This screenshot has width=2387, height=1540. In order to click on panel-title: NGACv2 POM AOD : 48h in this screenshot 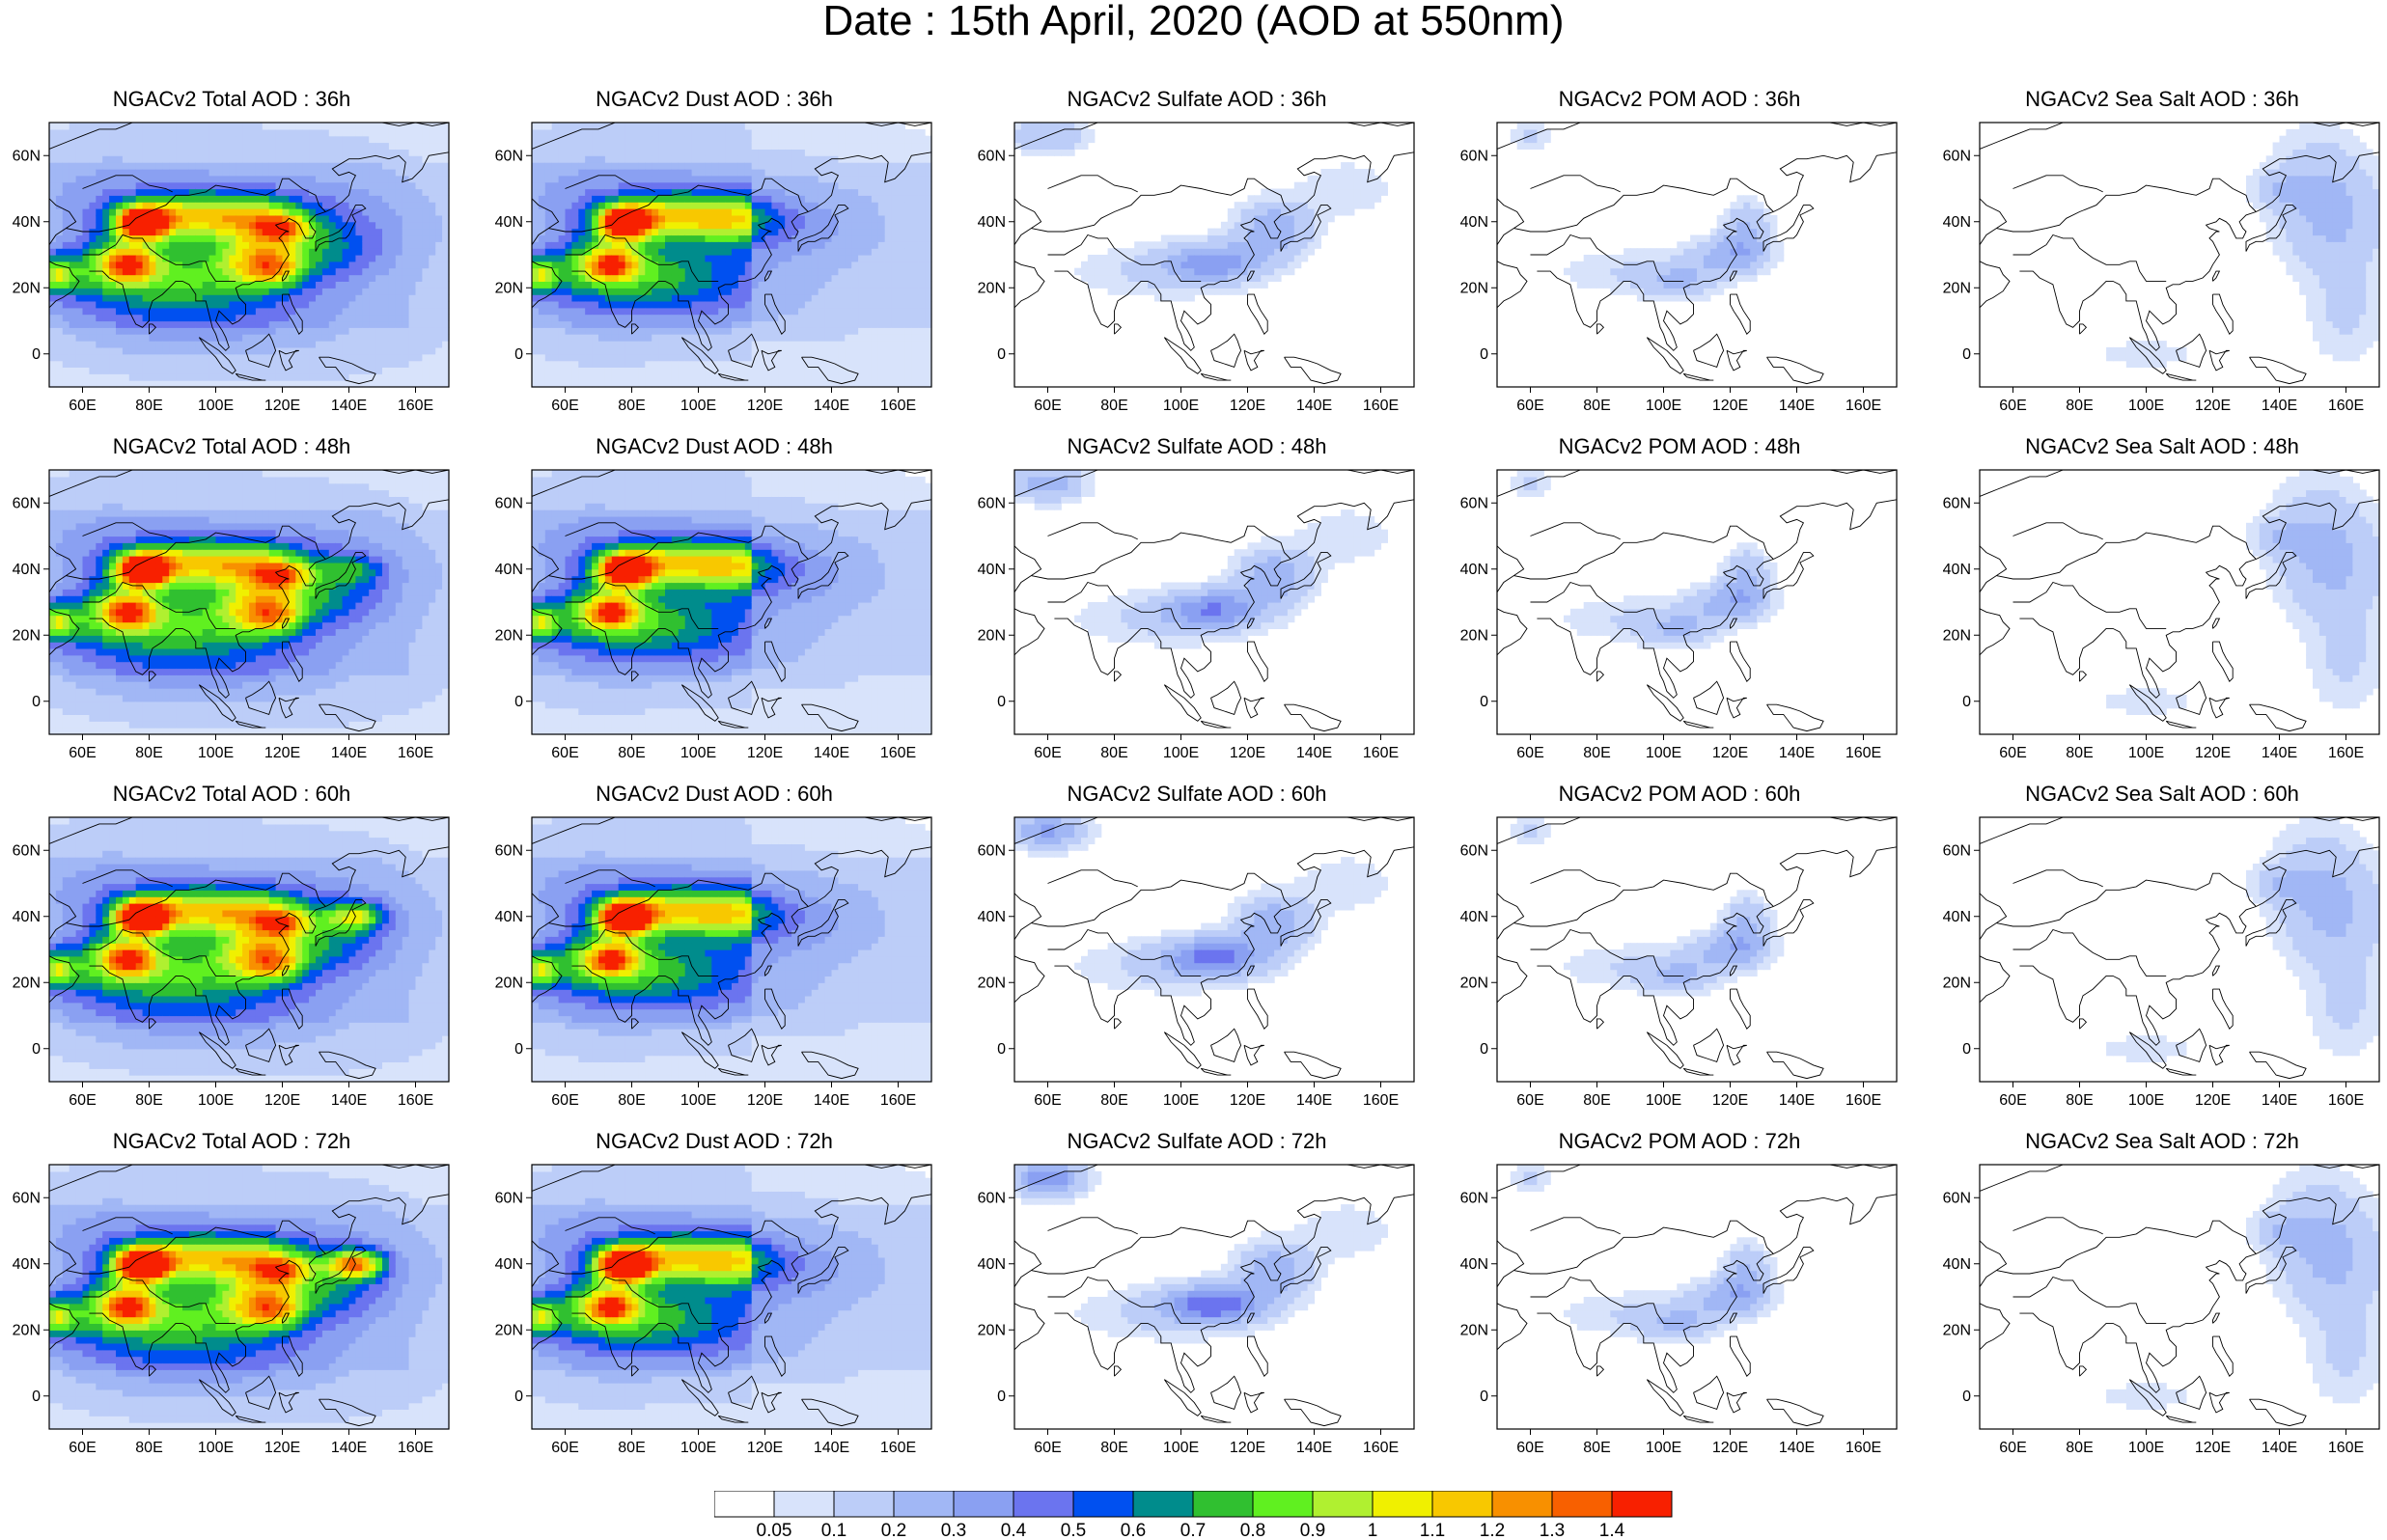, I will do `click(1679, 446)`.